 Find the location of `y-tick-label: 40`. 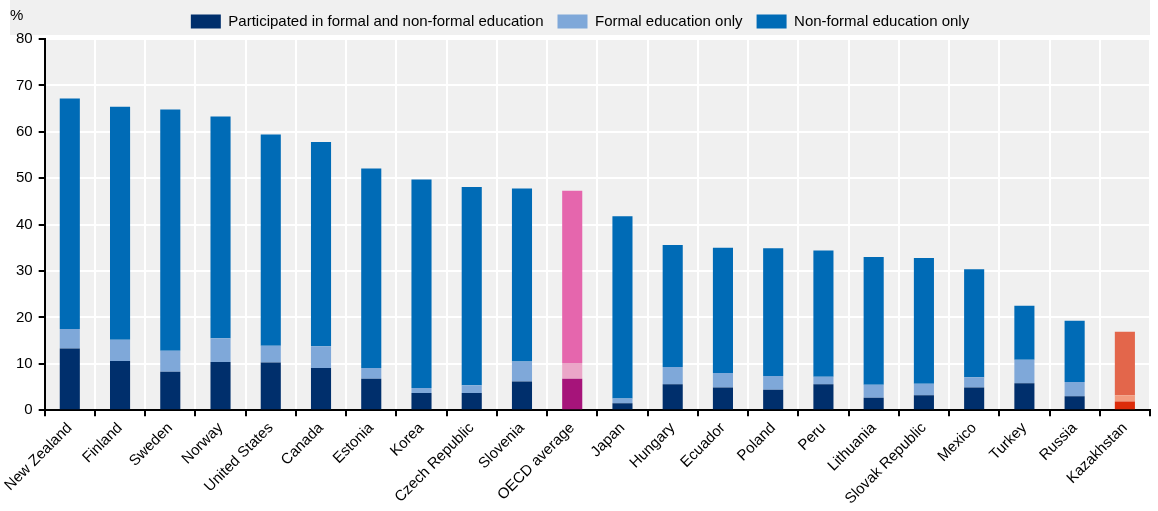

y-tick-label: 40 is located at coordinates (24, 223).